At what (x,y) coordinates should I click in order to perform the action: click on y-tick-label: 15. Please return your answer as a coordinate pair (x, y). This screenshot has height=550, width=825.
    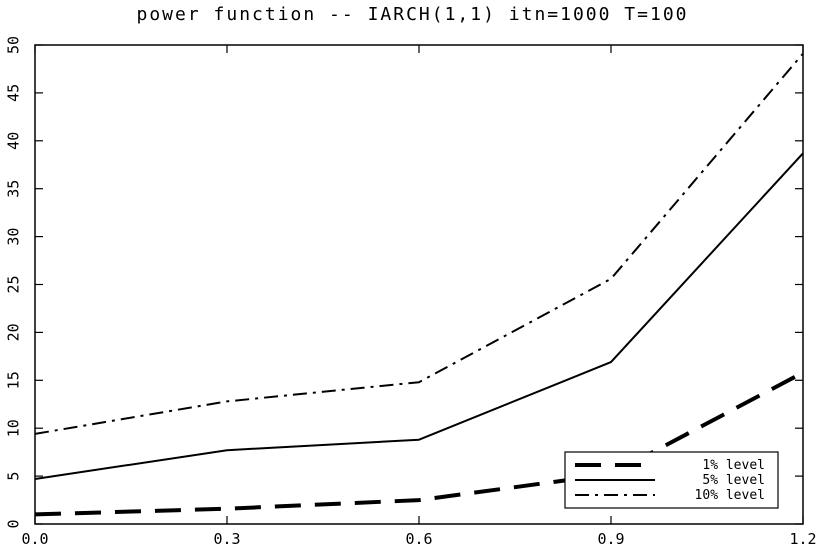
    Looking at the image, I should click on (14, 380).